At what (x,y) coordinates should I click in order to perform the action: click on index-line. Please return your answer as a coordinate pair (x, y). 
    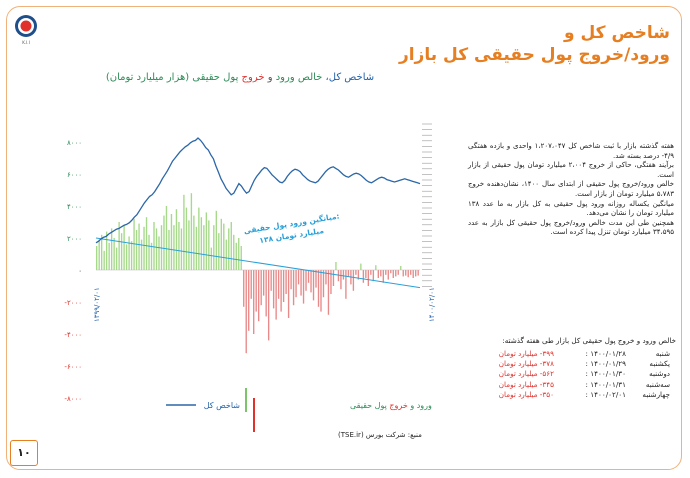
    Looking at the image, I should click on (258, 190).